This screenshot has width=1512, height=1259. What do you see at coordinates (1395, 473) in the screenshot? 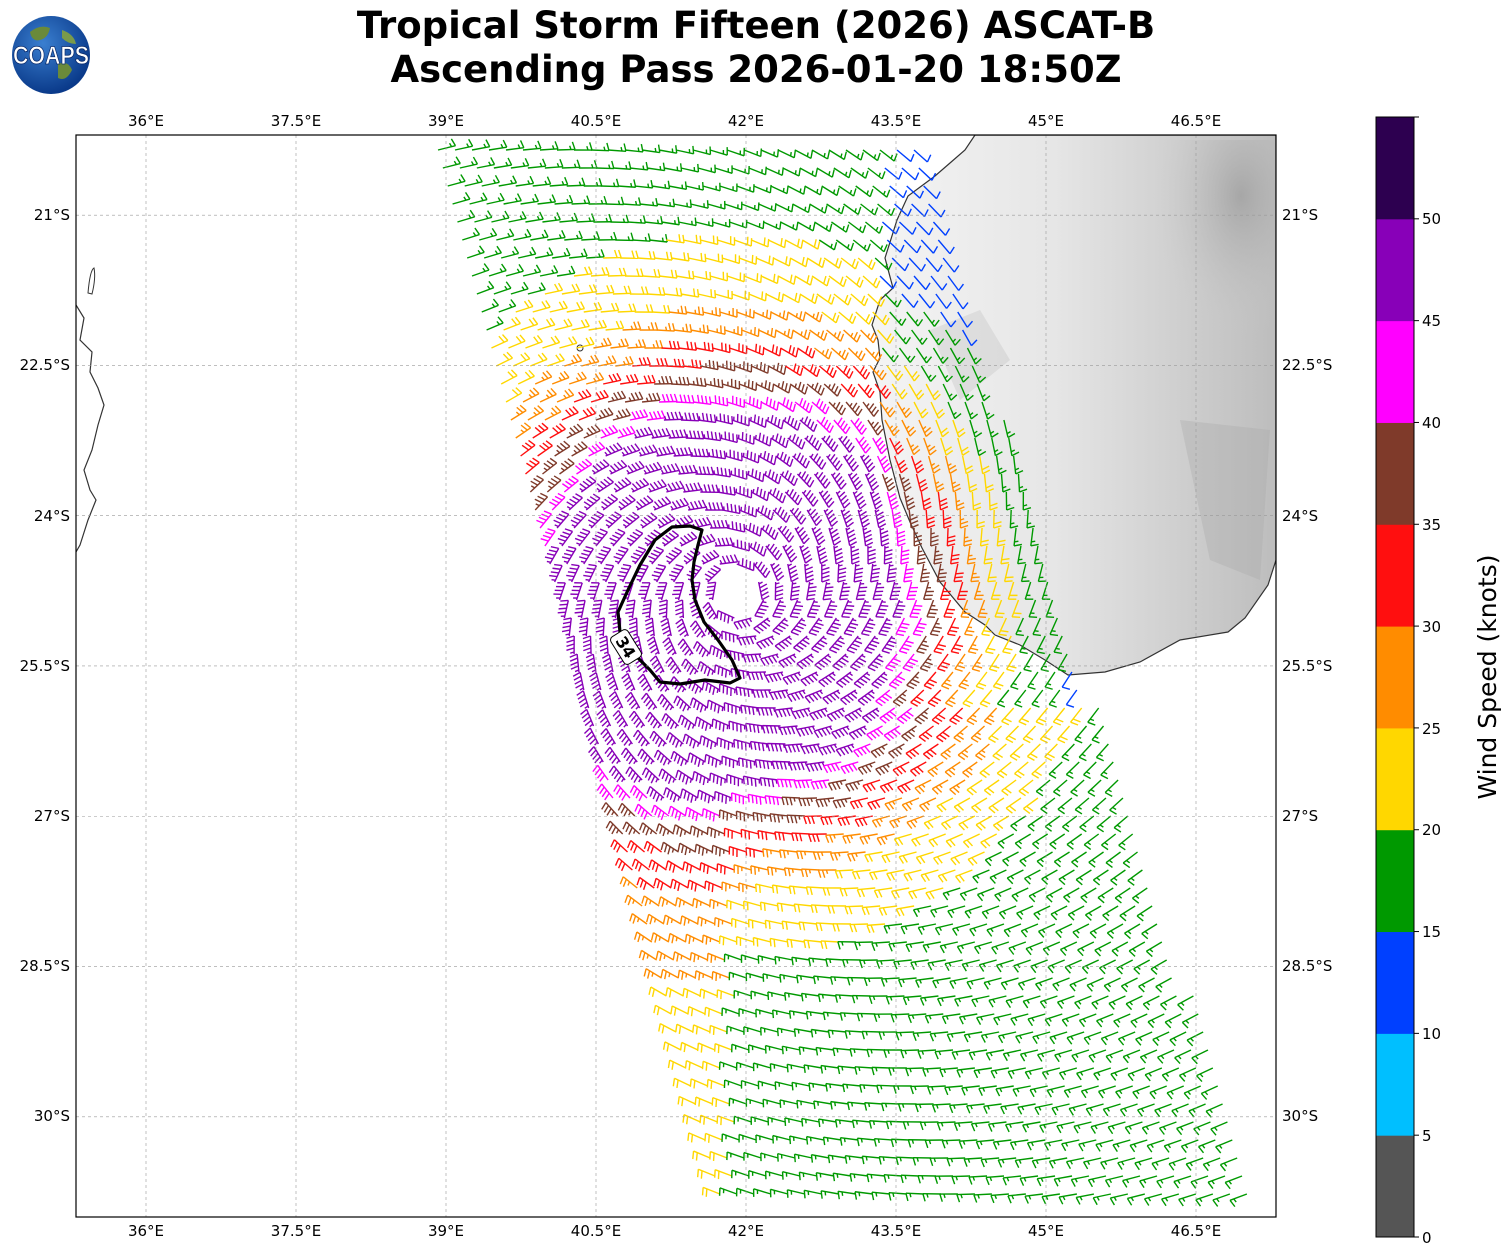
I see `colorbar-segment` at bounding box center [1395, 473].